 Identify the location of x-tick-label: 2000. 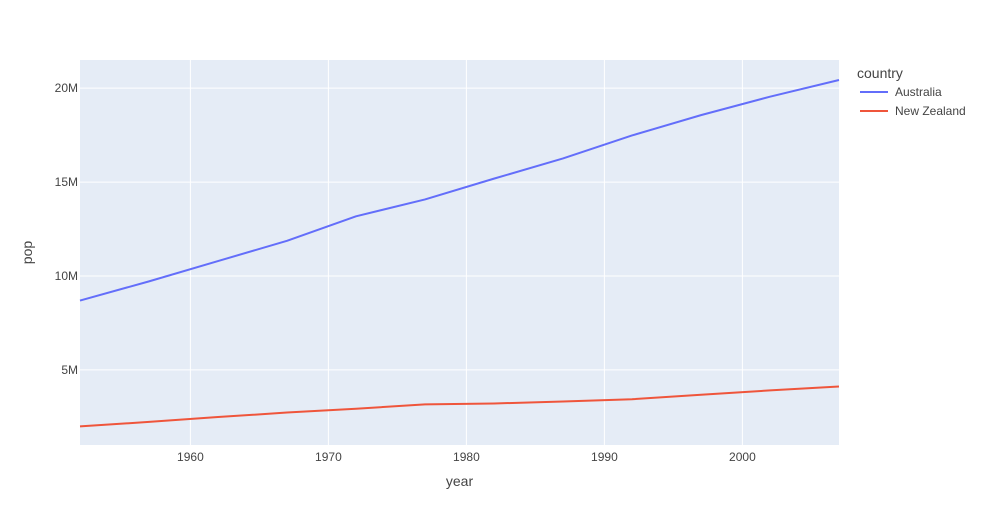
(742, 457).